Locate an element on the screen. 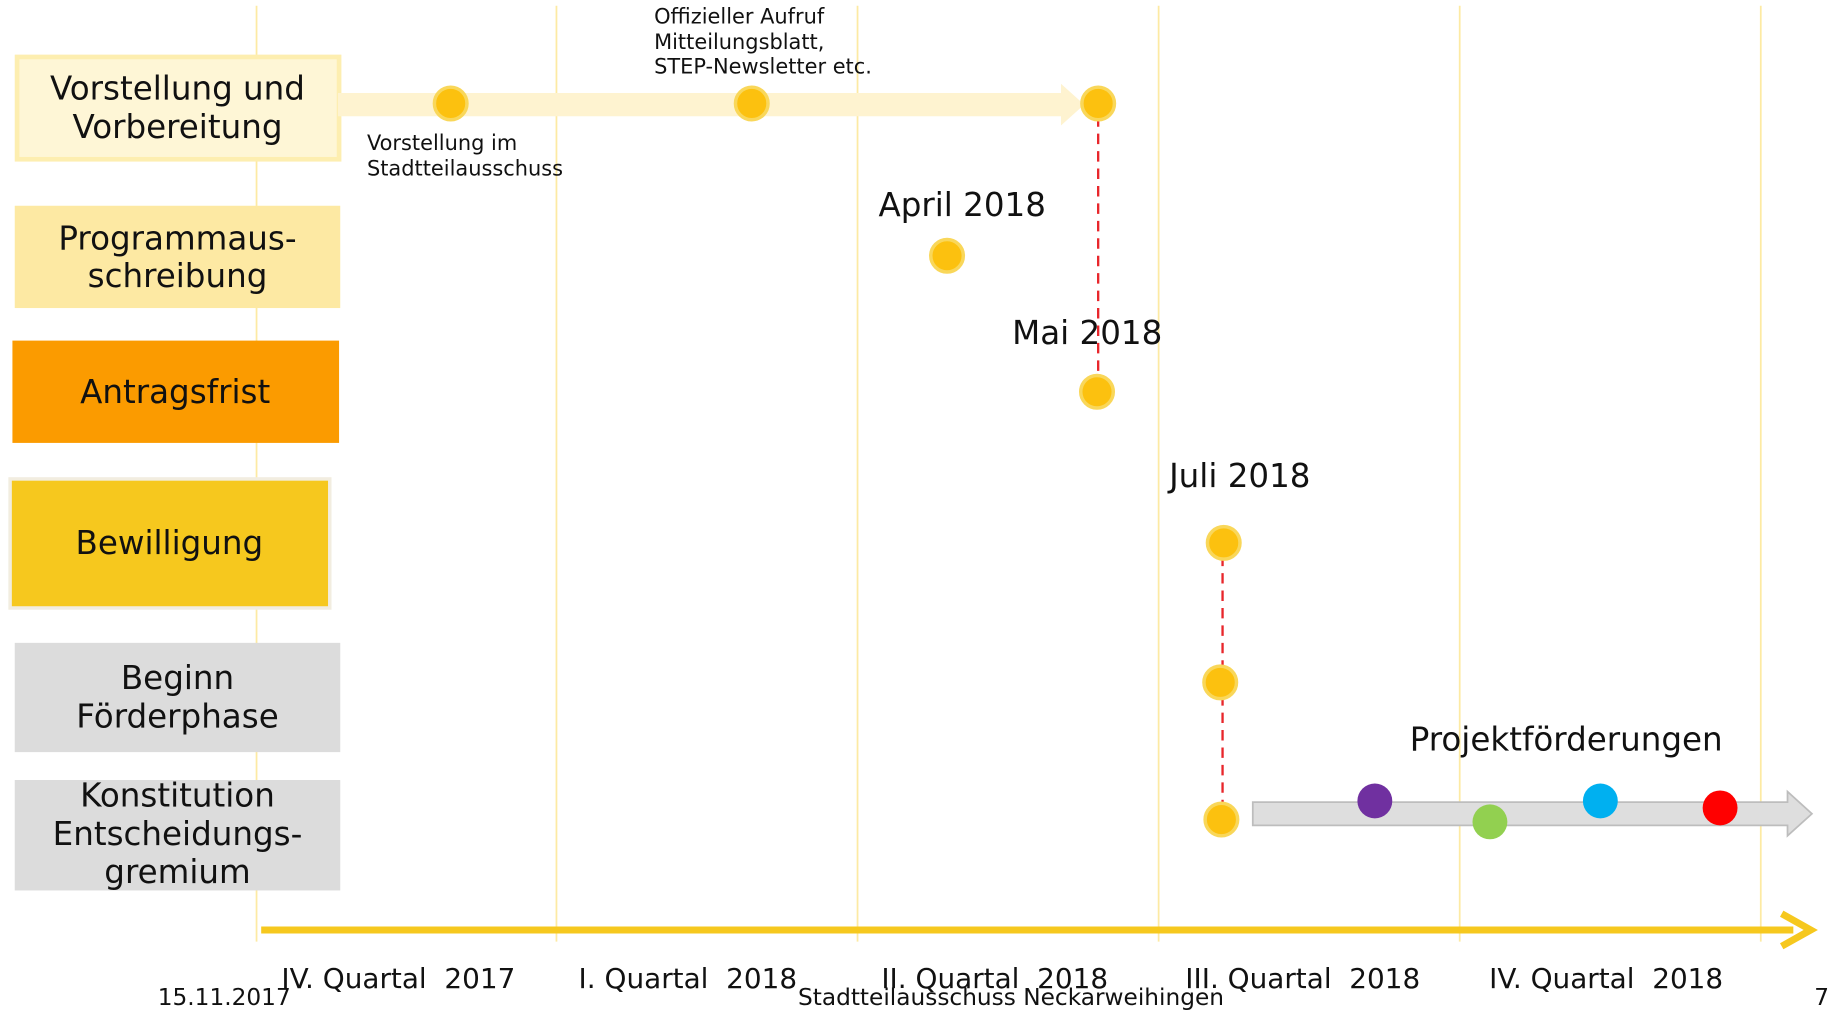 This screenshot has height=1016, width=1829. phase-label: Konstitution is located at coordinates (177, 795).